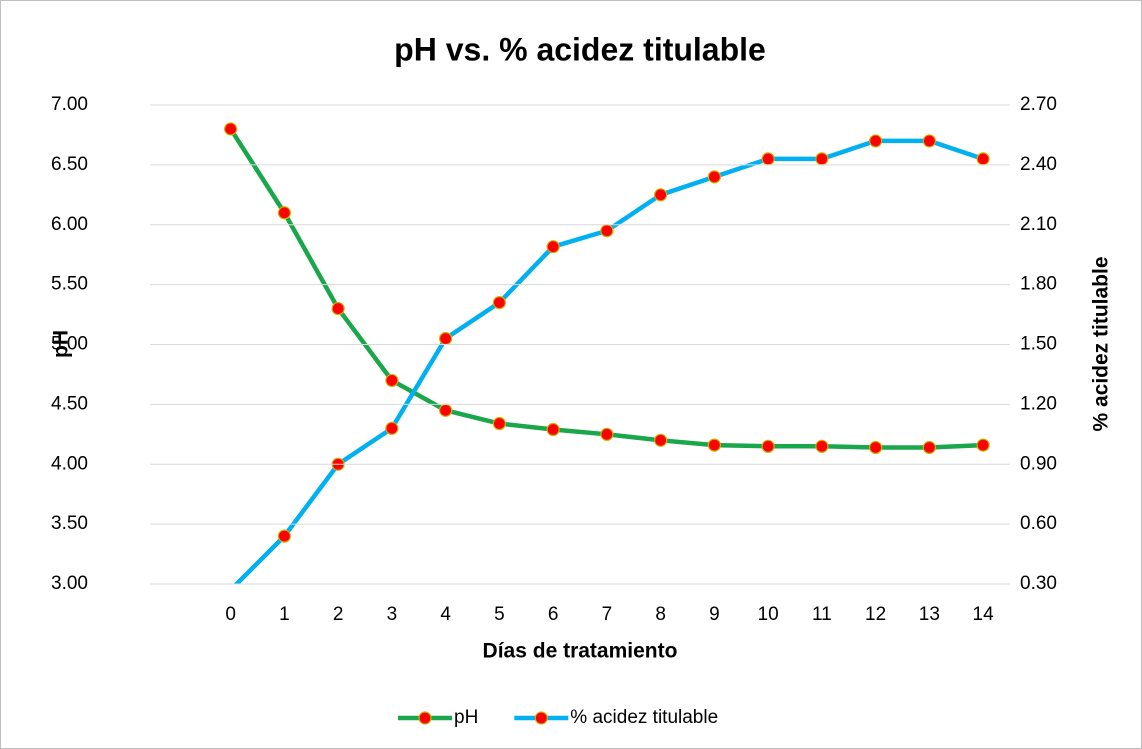  What do you see at coordinates (768, 614) in the screenshot?
I see `x-tick-label: 10` at bounding box center [768, 614].